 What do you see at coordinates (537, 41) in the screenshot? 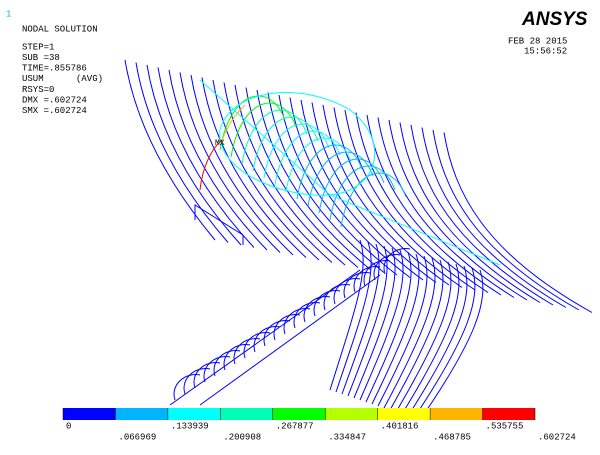
I see `date: FEB 28 2015` at bounding box center [537, 41].